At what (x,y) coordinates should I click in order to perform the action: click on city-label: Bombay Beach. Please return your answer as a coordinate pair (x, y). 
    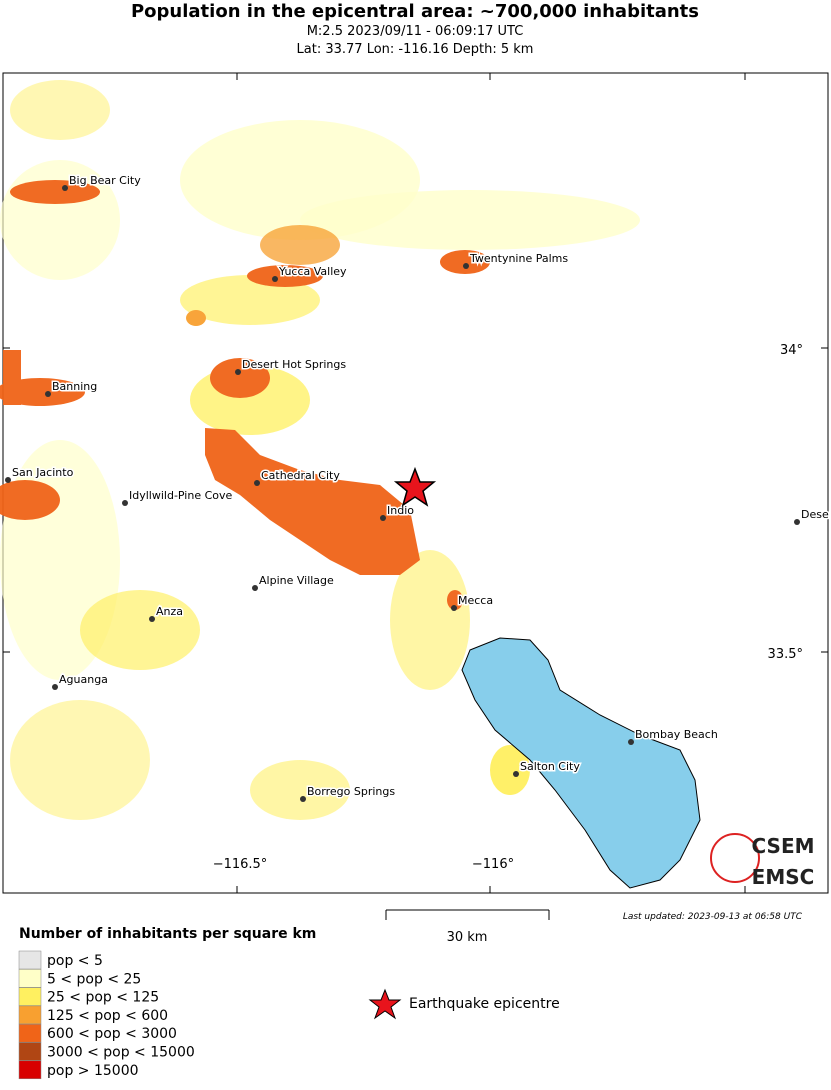
    Looking at the image, I should click on (676, 734).